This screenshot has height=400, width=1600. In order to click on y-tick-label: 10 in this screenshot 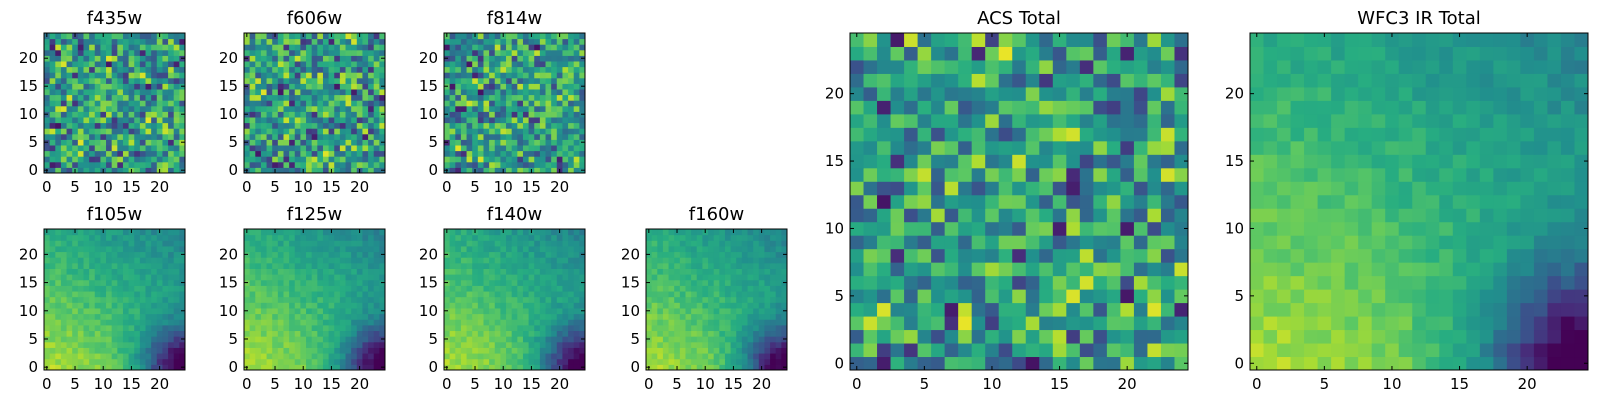, I will do `click(28, 311)`.